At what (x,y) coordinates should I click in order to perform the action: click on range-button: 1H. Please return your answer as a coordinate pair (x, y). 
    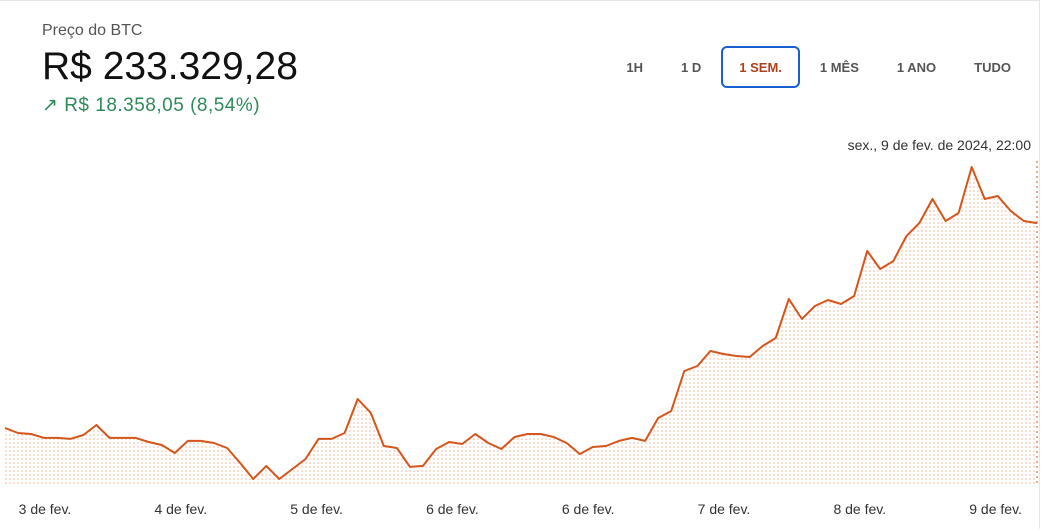
    Looking at the image, I should click on (635, 67).